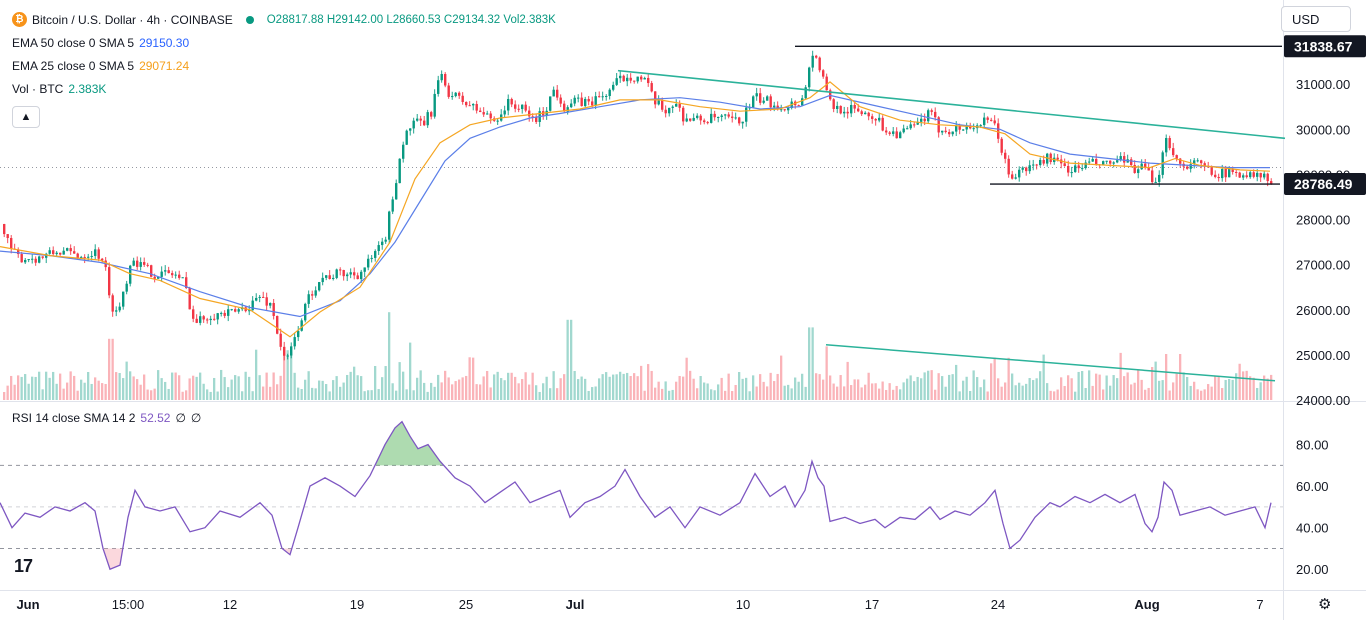  Describe the element at coordinates (197, 559) in the screenshot. I see `rsi-oversold-fill` at that location.